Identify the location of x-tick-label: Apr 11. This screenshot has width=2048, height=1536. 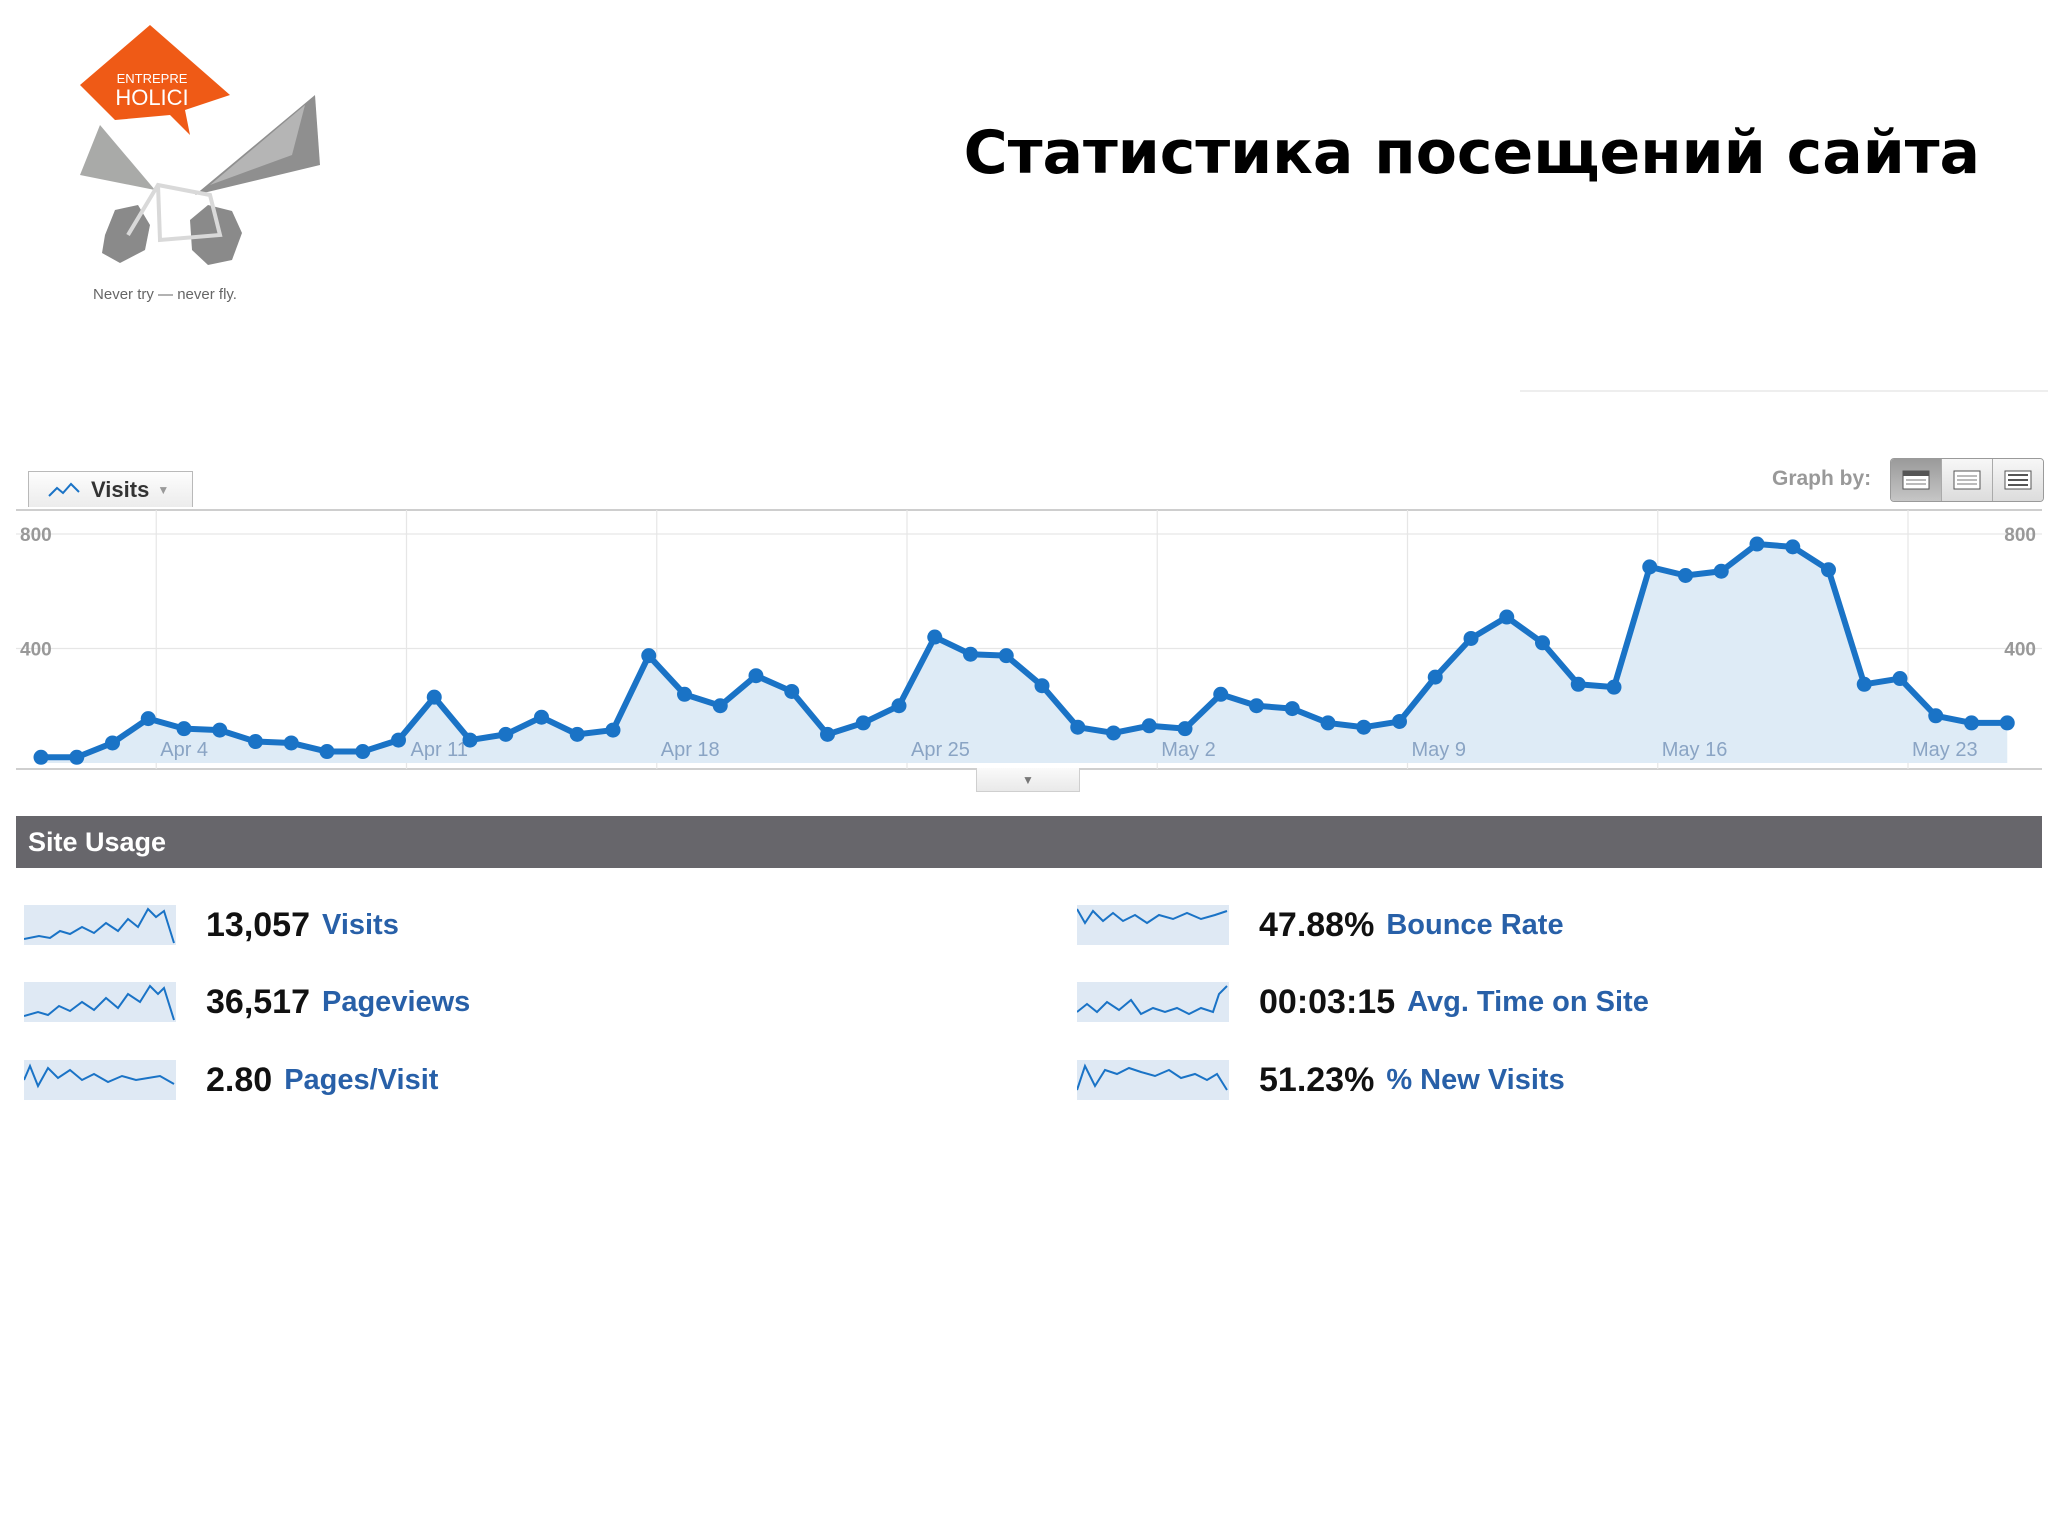
(439, 750).